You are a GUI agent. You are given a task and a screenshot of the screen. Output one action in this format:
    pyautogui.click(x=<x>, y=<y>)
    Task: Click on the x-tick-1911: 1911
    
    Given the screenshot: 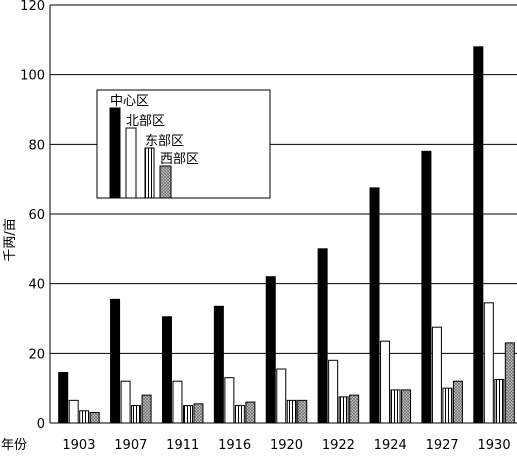 What is the action you would take?
    pyautogui.click(x=182, y=445)
    